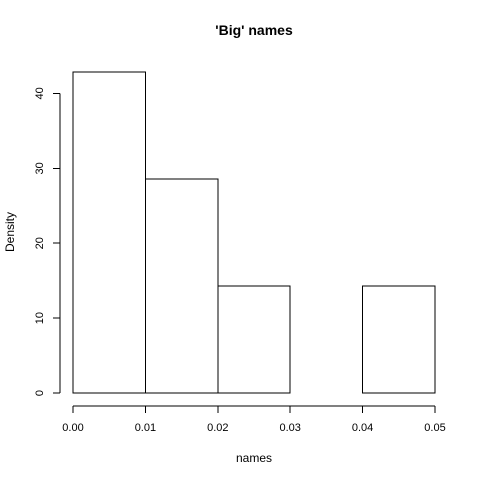 Image resolution: width=480 pixels, height=480 pixels. What do you see at coordinates (254, 30) in the screenshot?
I see `chart-title: 'Big' names` at bounding box center [254, 30].